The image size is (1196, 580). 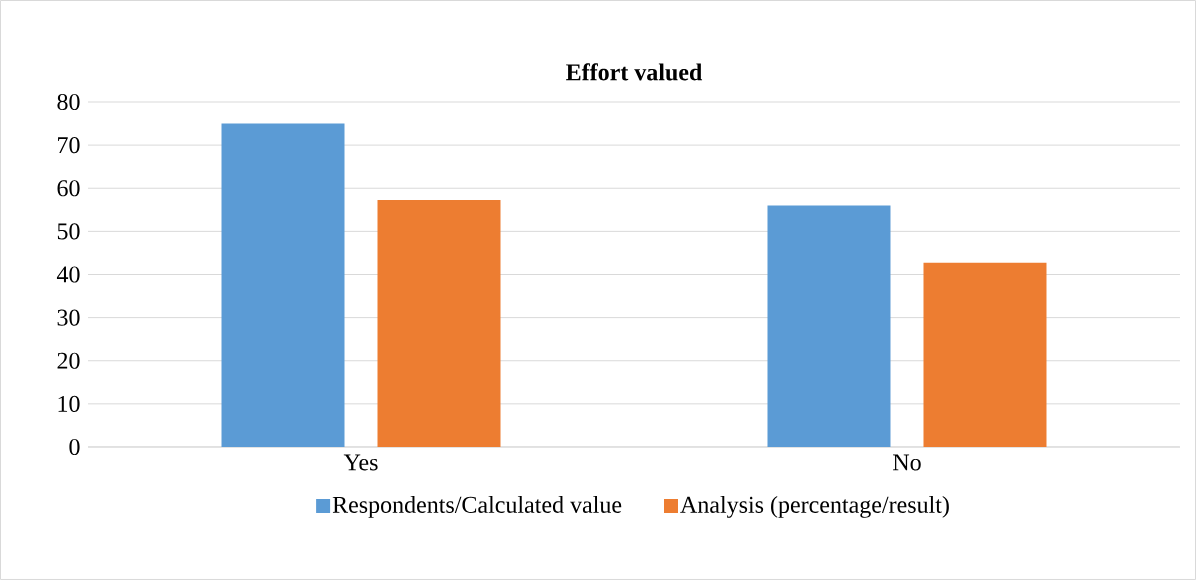 I want to click on y-tick-label: 40, so click(x=68, y=274).